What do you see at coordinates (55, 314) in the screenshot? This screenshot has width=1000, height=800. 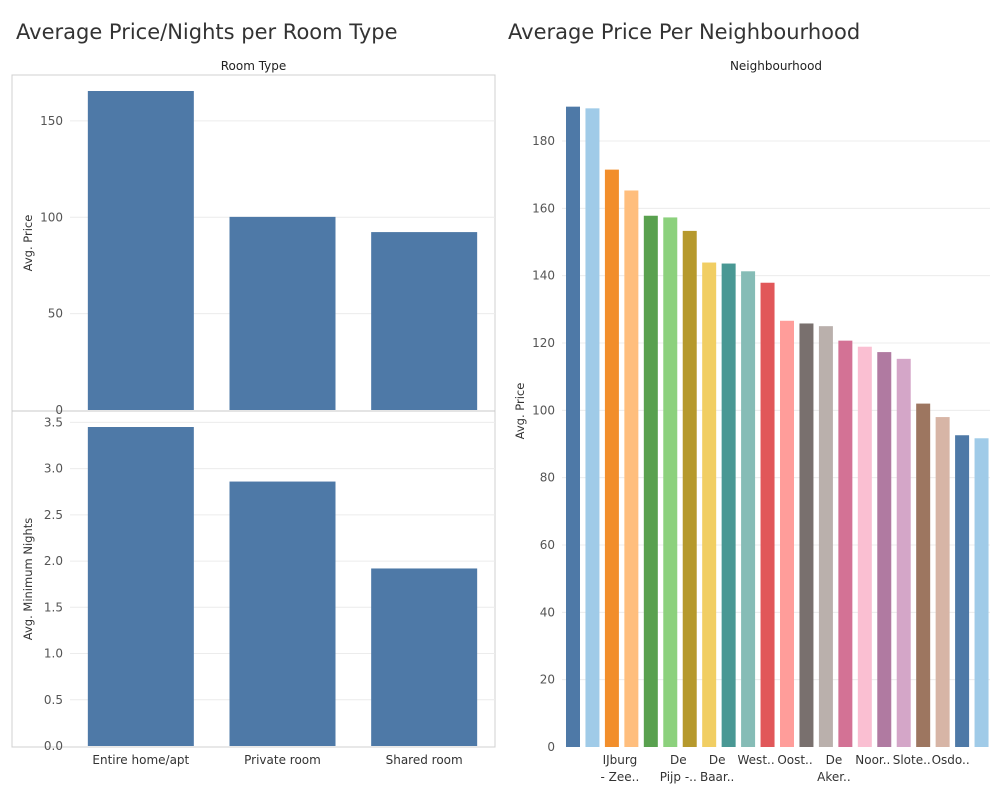 I see `y-tick-label: 50` at bounding box center [55, 314].